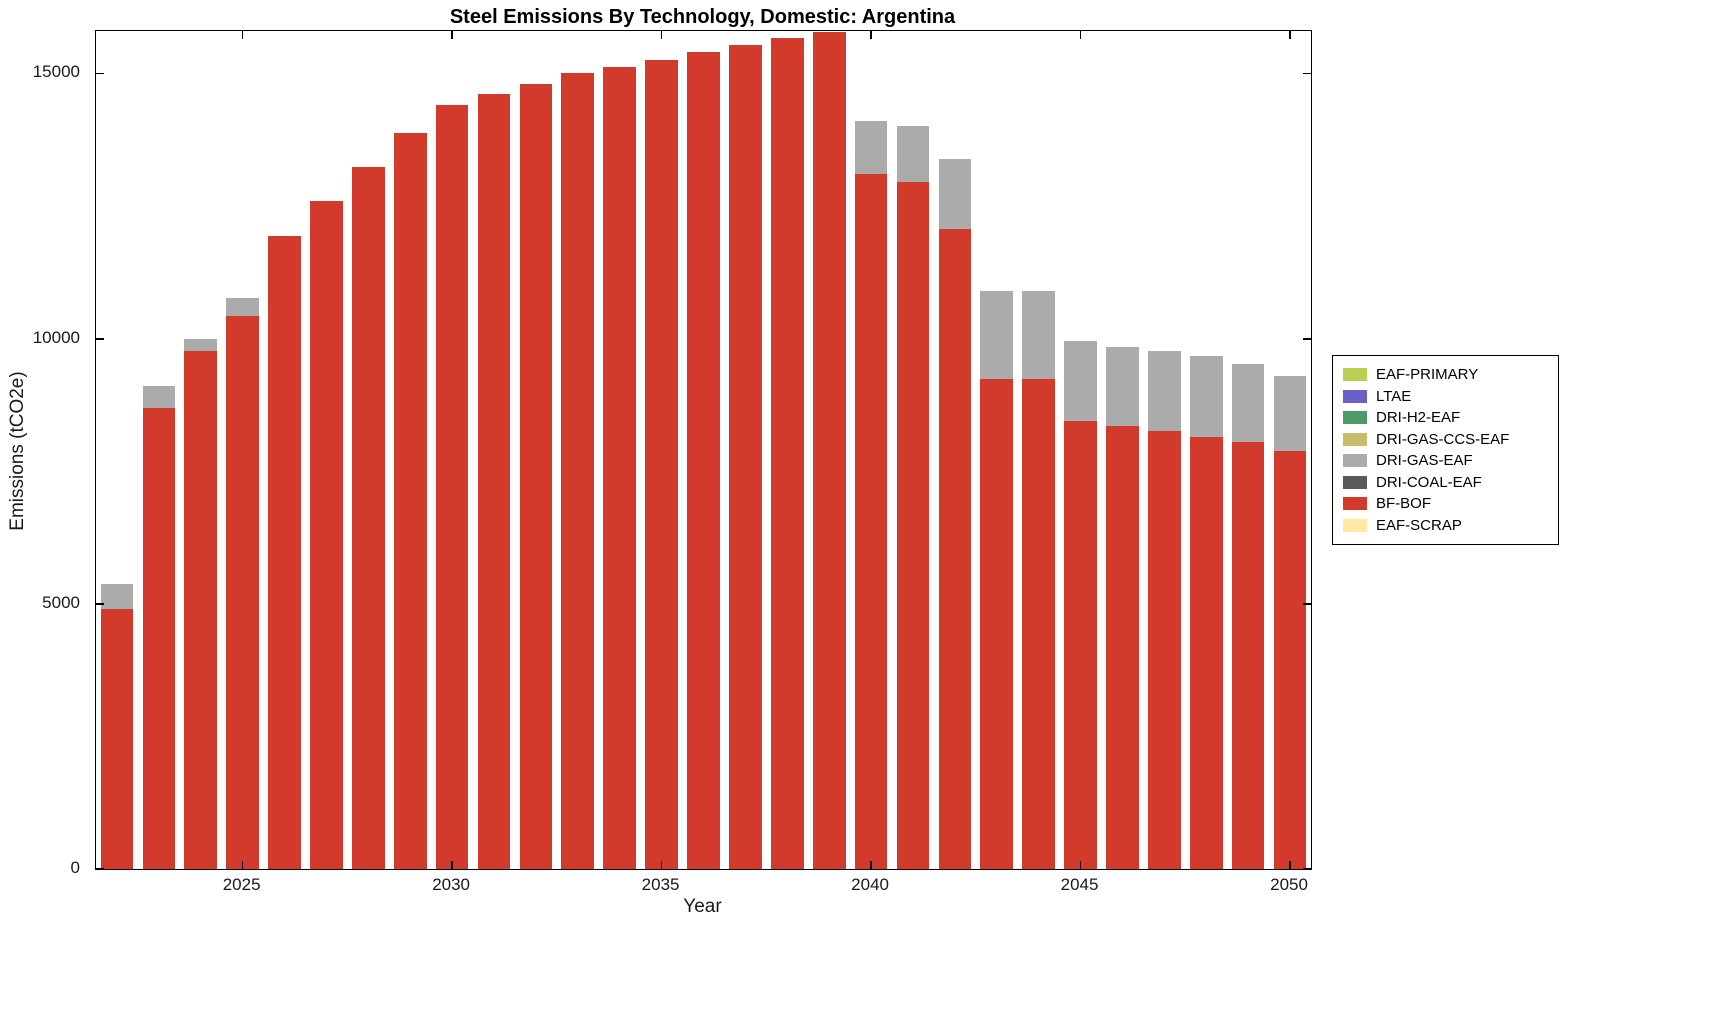  Describe the element at coordinates (1443, 439) in the screenshot. I see `legend-label: DRI-GAS-CCS-EAF` at that location.